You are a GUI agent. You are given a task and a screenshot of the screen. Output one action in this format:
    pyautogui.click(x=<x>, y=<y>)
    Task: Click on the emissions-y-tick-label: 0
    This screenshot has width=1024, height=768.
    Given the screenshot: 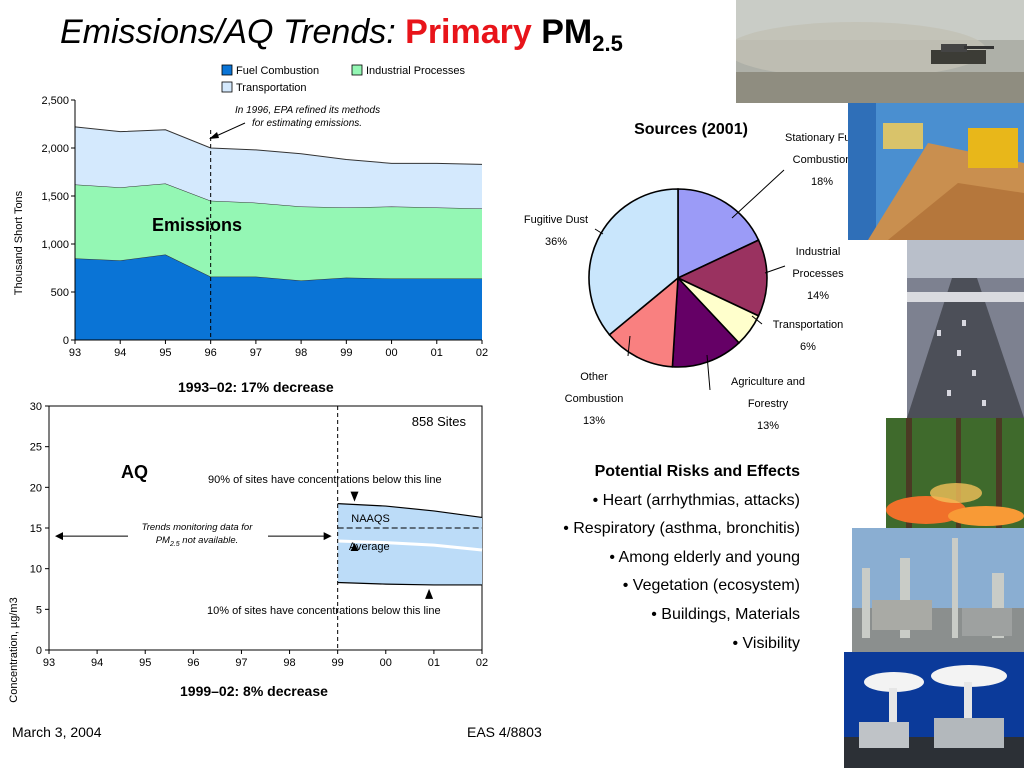 What is the action you would take?
    pyautogui.click(x=66, y=341)
    